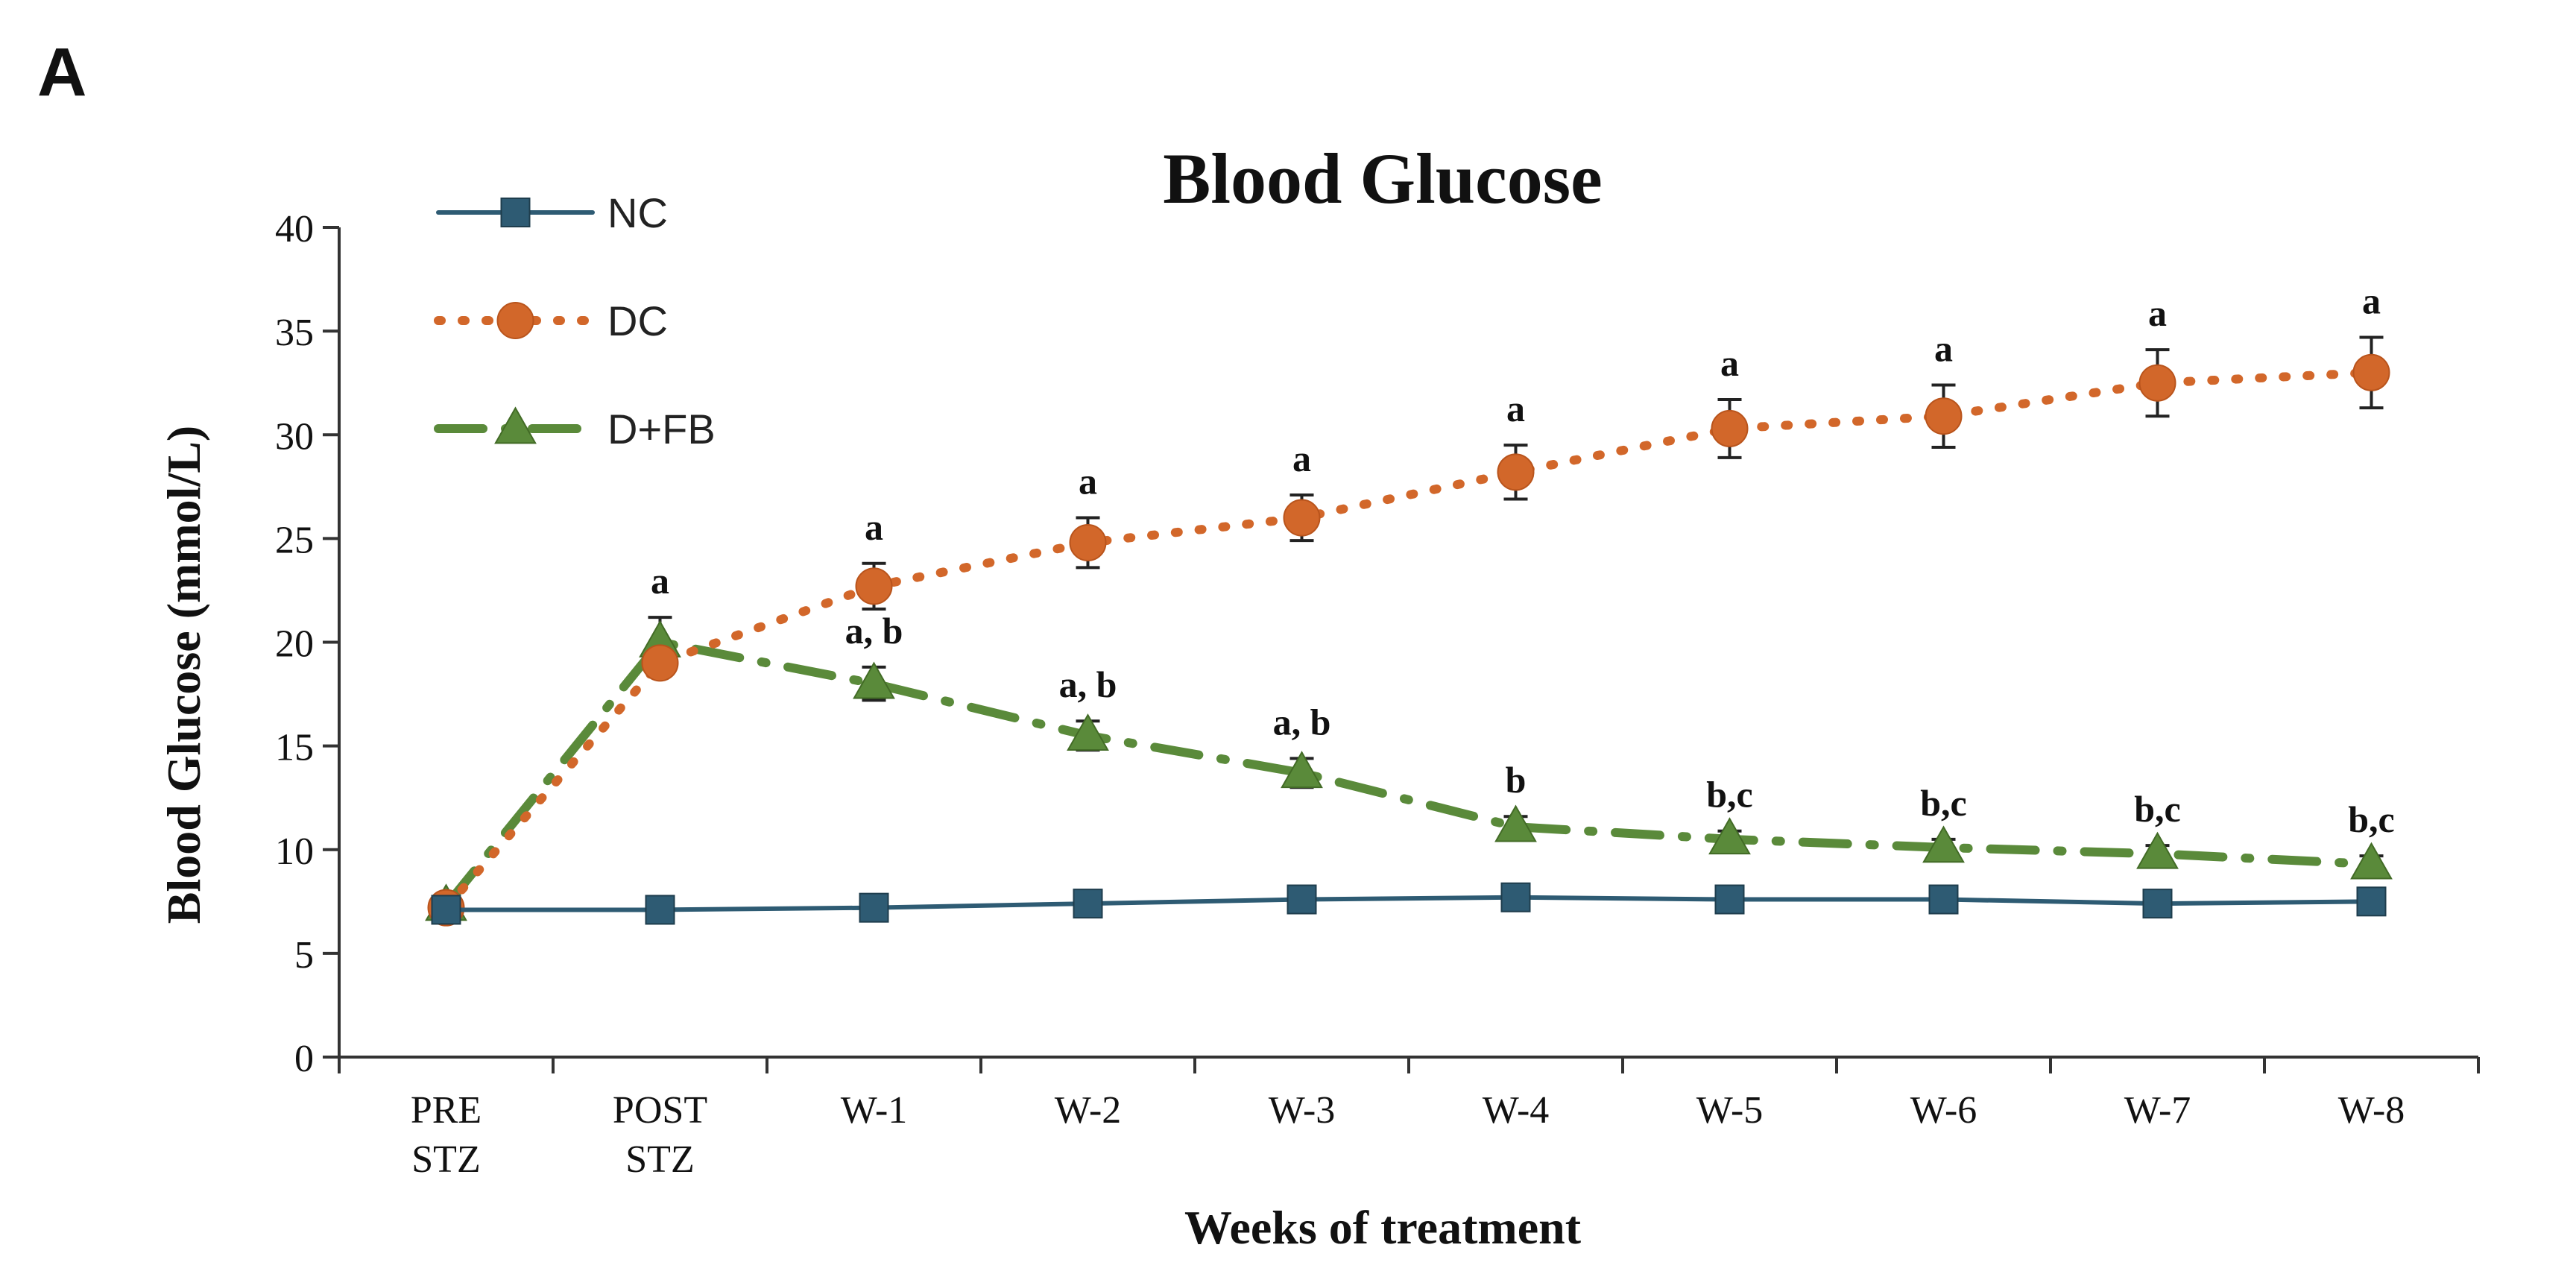 Image resolution: width=2576 pixels, height=1274 pixels. I want to click on x-tick-label-line: W-4, so click(1516, 1110).